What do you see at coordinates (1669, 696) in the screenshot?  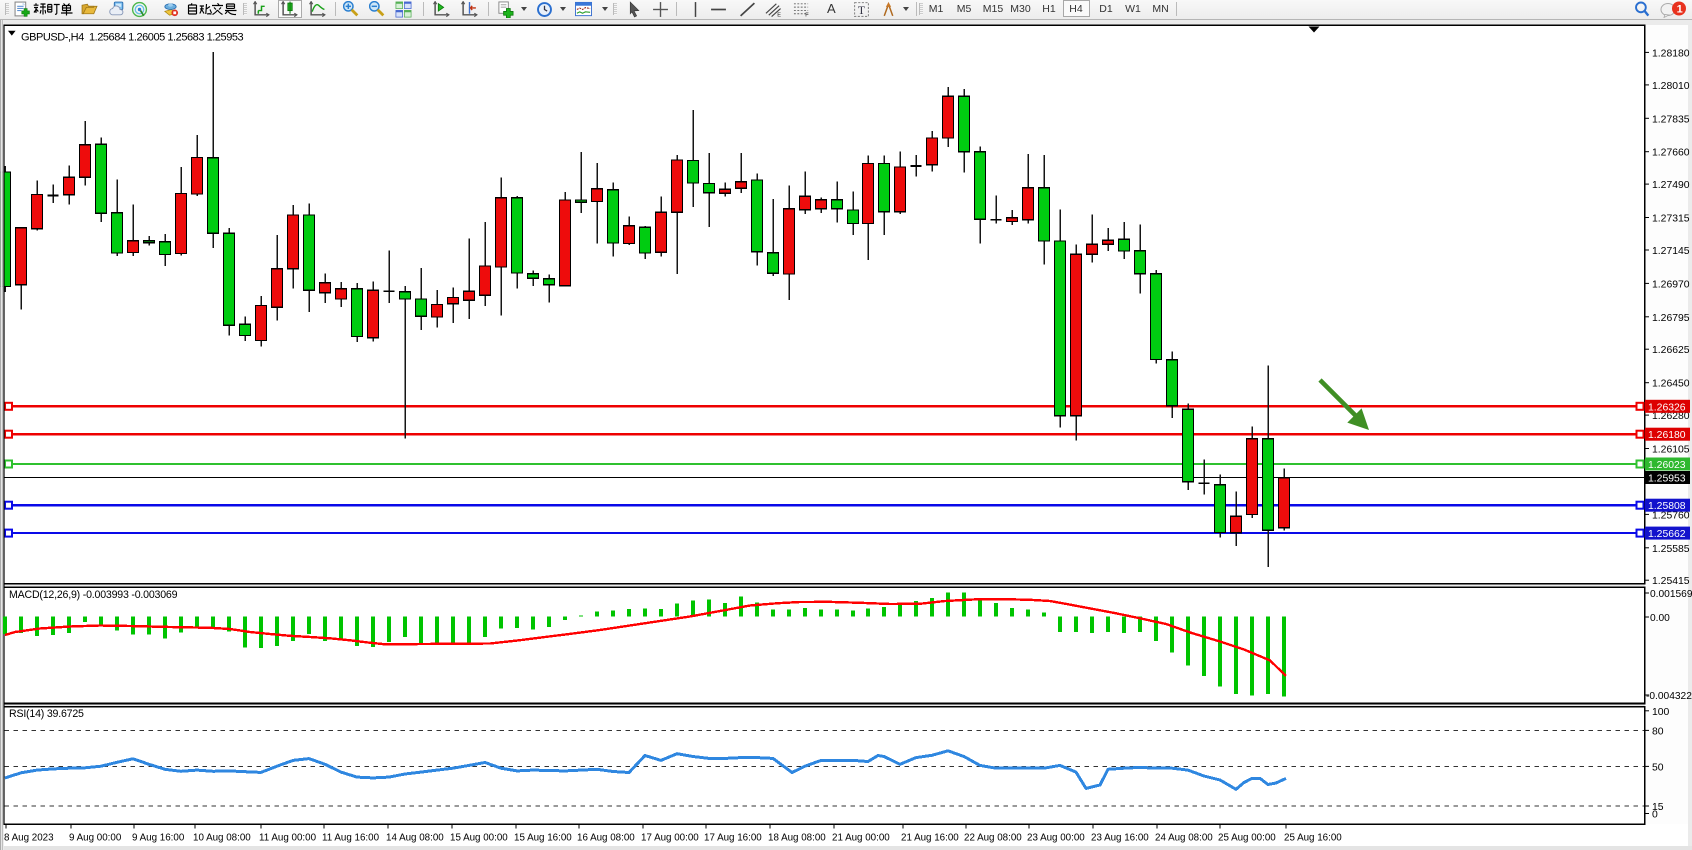 I see `svg-text: -0.004322` at bounding box center [1669, 696].